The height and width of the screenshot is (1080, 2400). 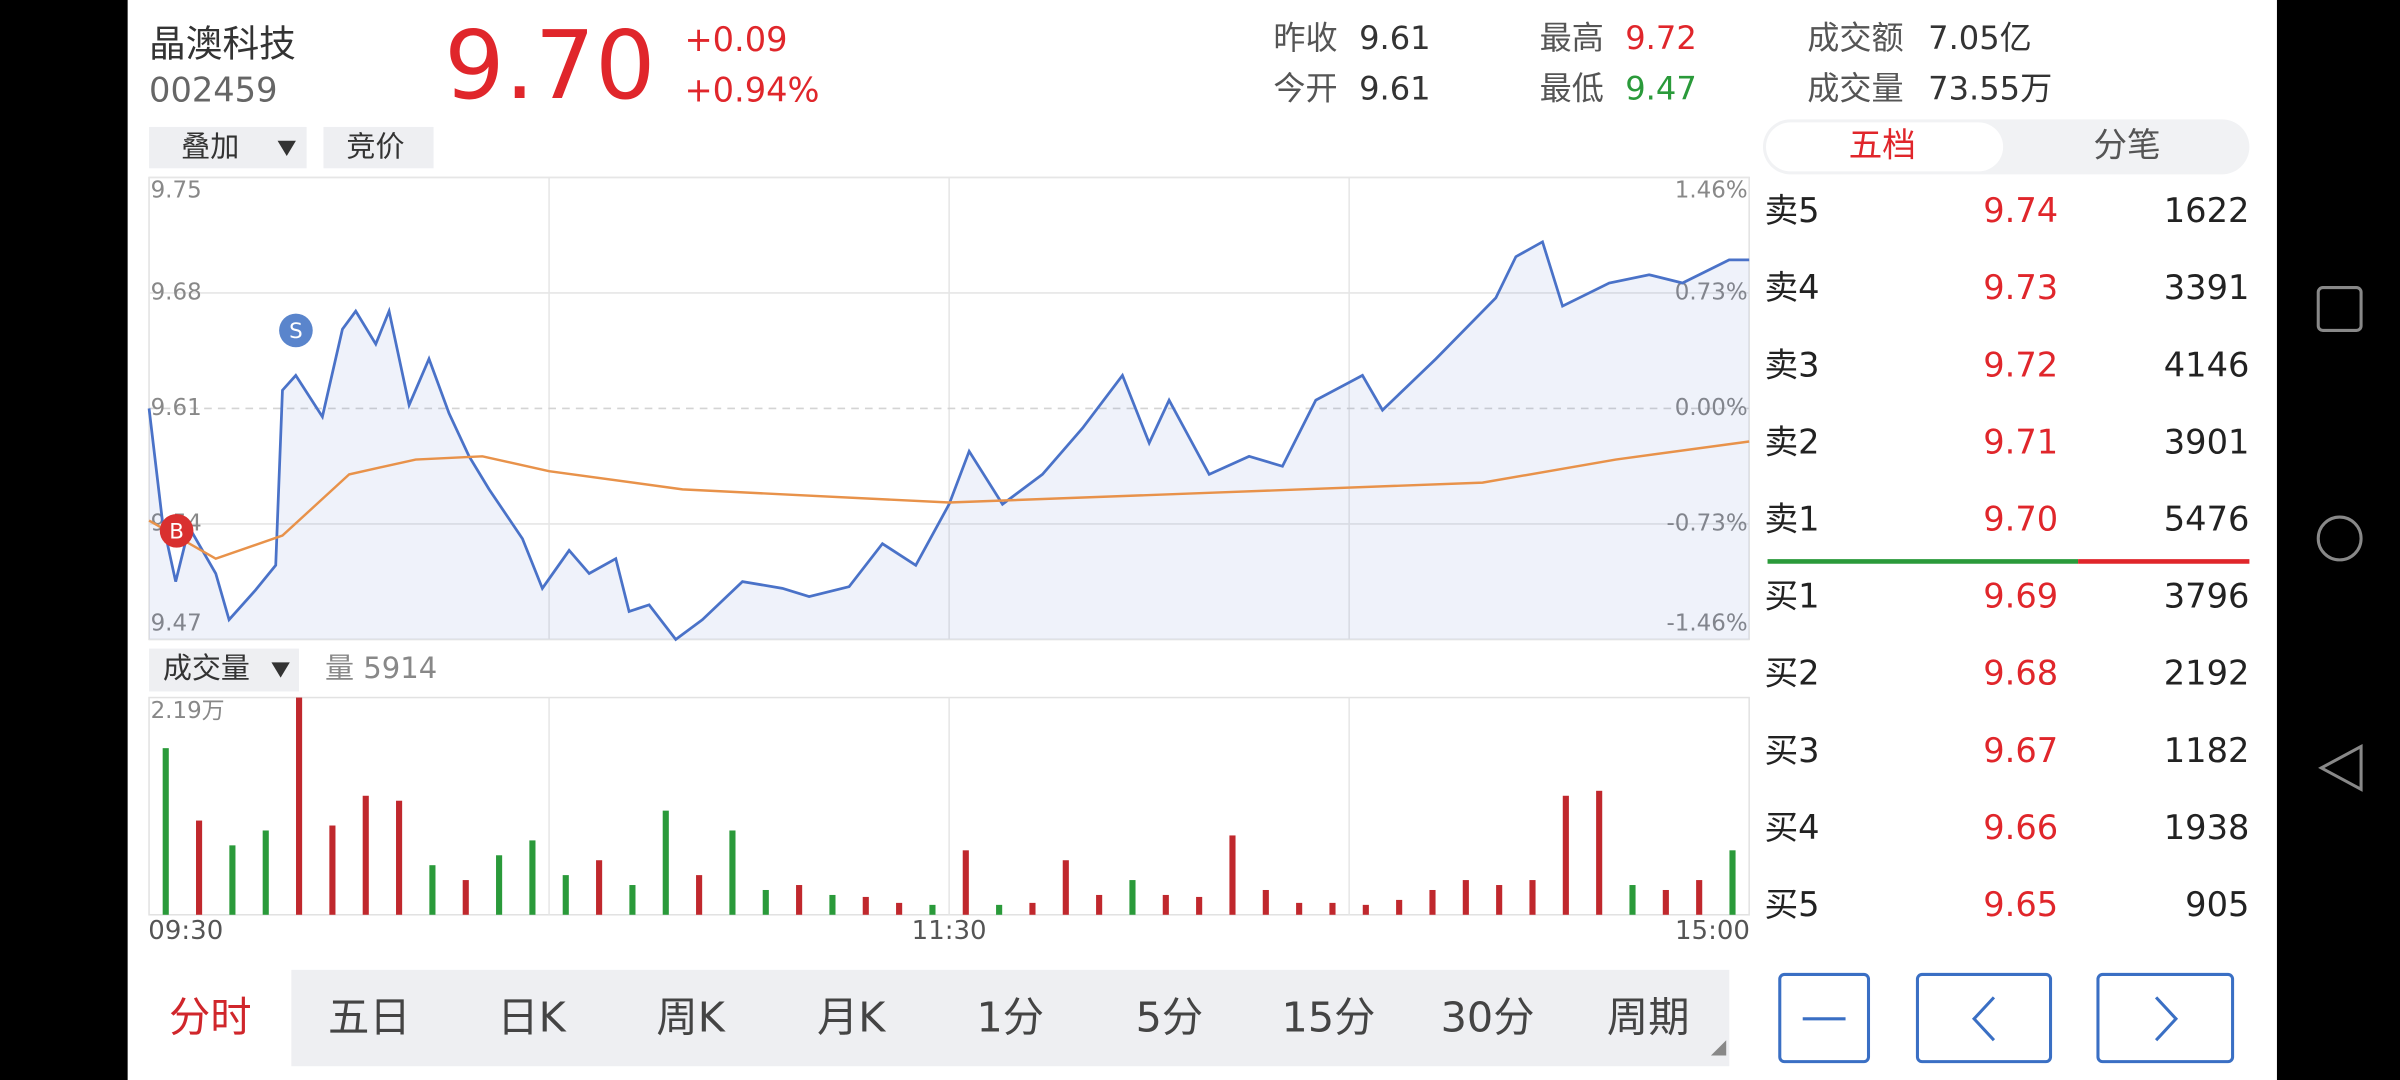 I want to click on next-icon, so click(x=2166, y=1019).